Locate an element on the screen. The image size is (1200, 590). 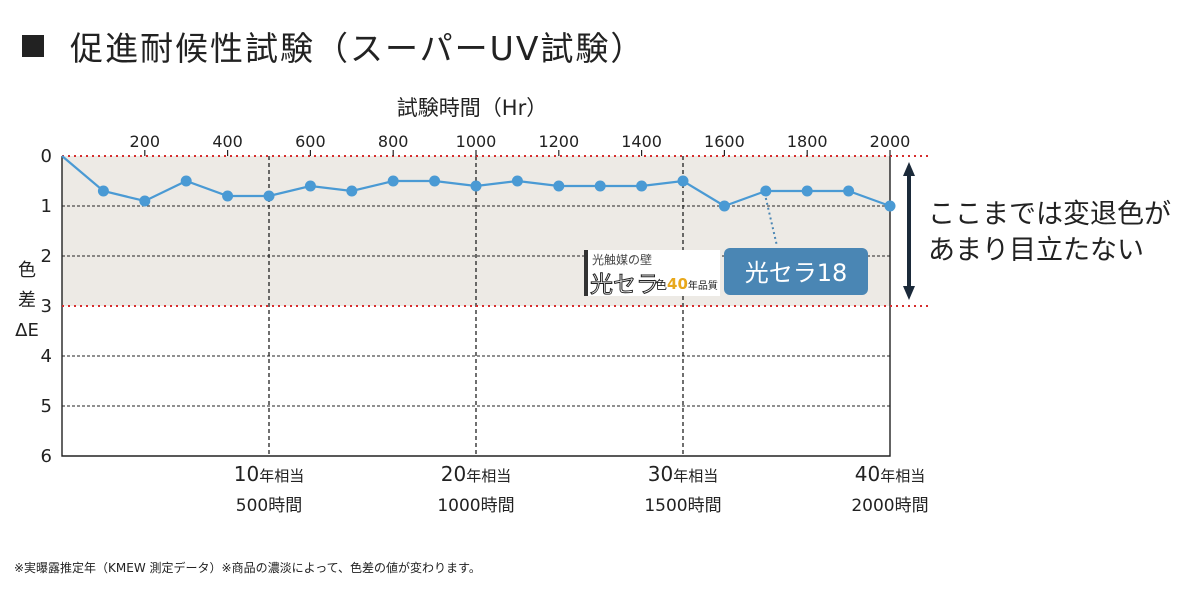
y-axis-label: ΔE is located at coordinates (27, 330).